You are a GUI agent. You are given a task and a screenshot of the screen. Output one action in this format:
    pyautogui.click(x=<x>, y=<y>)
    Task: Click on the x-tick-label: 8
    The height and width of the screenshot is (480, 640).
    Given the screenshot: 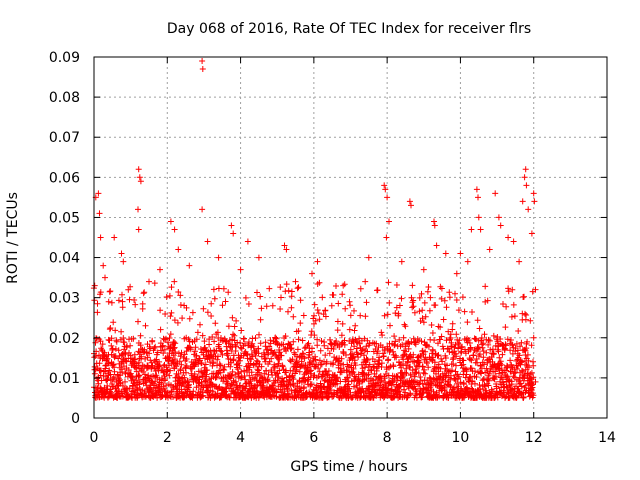 What is the action you would take?
    pyautogui.click(x=387, y=438)
    